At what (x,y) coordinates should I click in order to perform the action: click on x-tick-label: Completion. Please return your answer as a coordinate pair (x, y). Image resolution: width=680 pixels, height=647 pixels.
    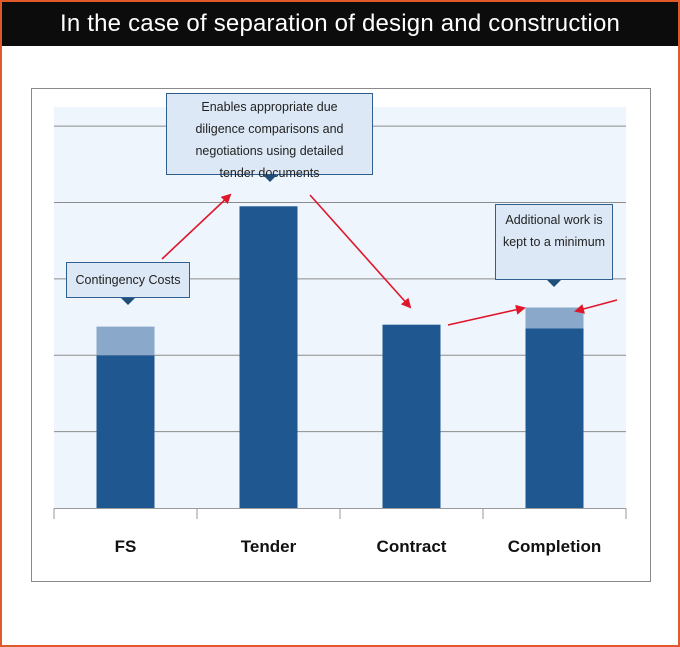
    Looking at the image, I should click on (555, 546).